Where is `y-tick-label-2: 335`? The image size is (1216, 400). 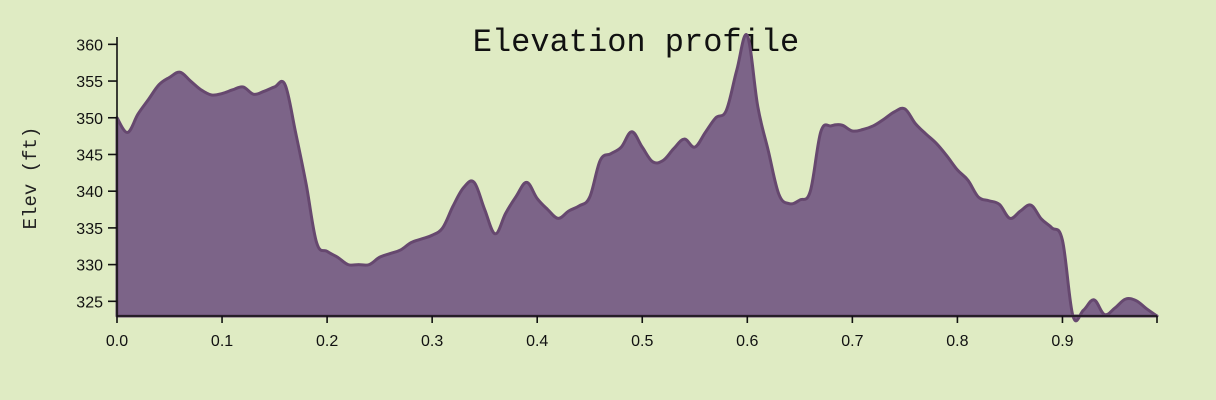
y-tick-label-2: 335 is located at coordinates (89, 229).